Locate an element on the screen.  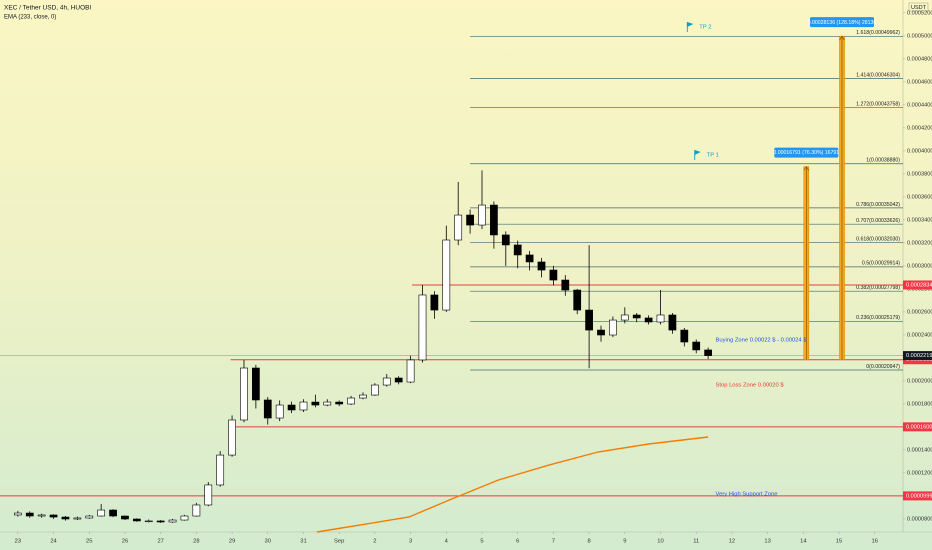
x-tick-label: 25 is located at coordinates (89, 542).